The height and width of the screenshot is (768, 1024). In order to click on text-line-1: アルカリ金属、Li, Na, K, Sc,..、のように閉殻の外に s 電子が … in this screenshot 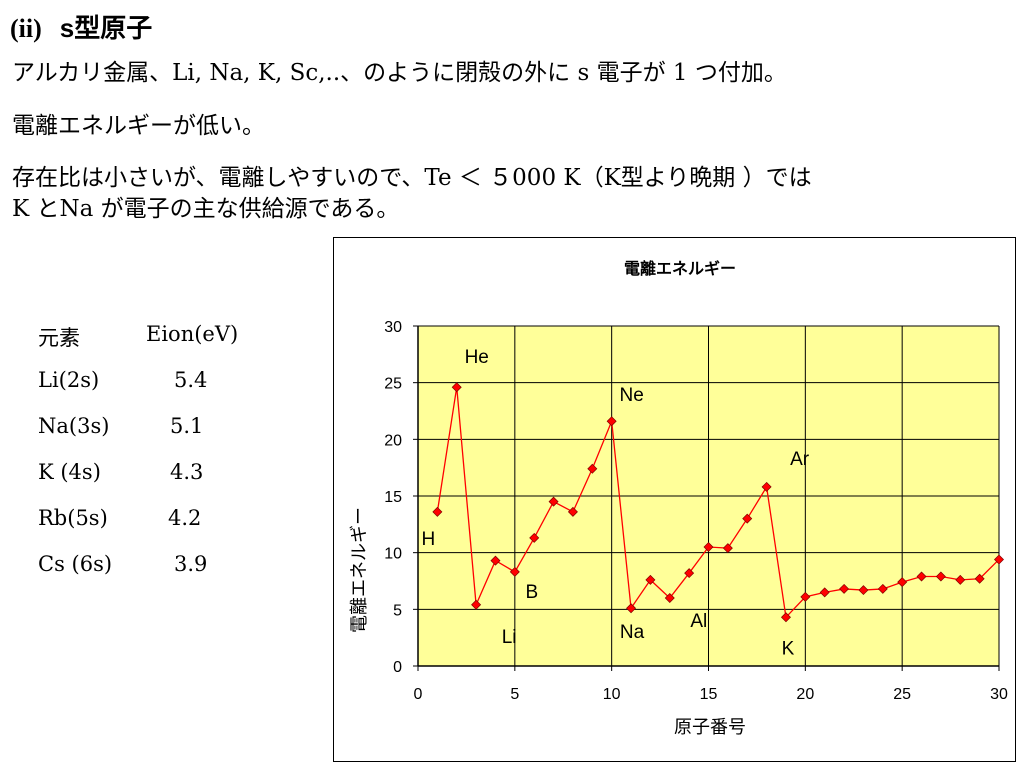, I will do `click(399, 73)`.